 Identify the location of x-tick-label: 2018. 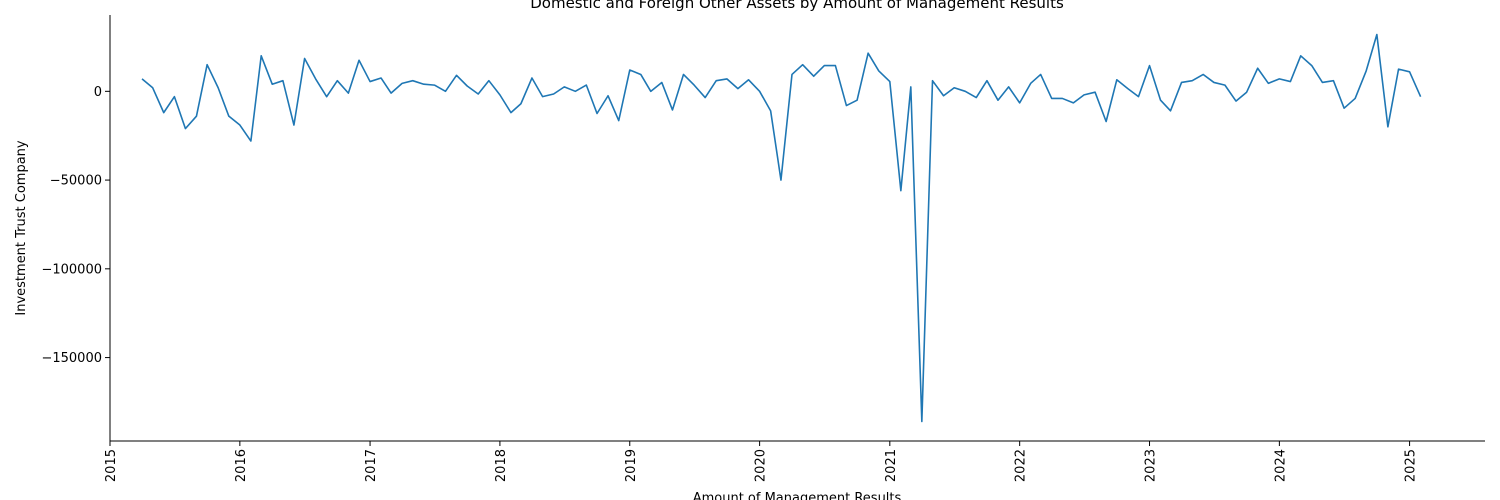
(501, 465).